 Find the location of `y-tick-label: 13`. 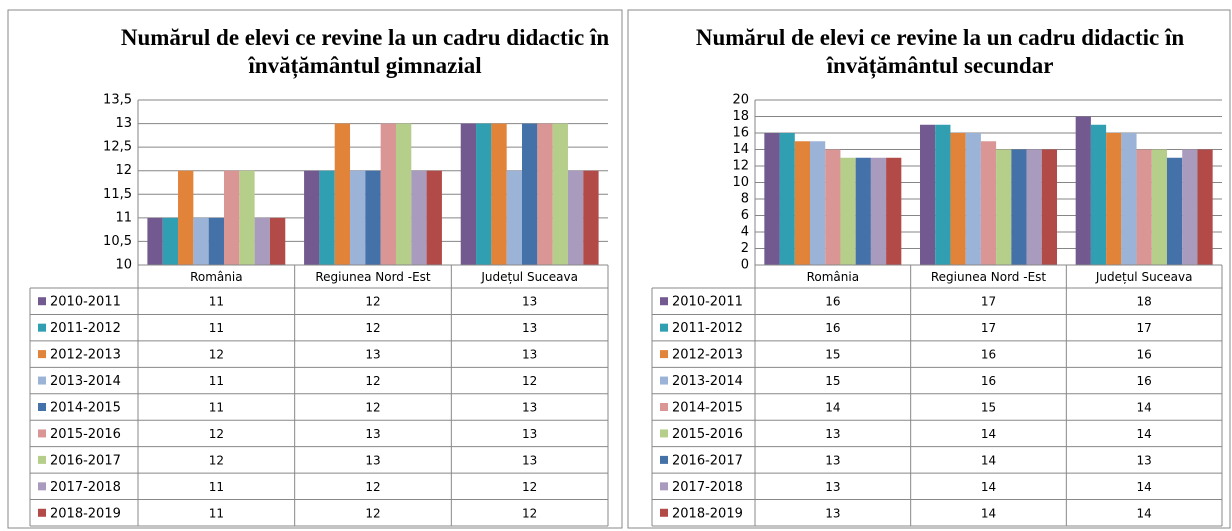

y-tick-label: 13 is located at coordinates (123, 123).